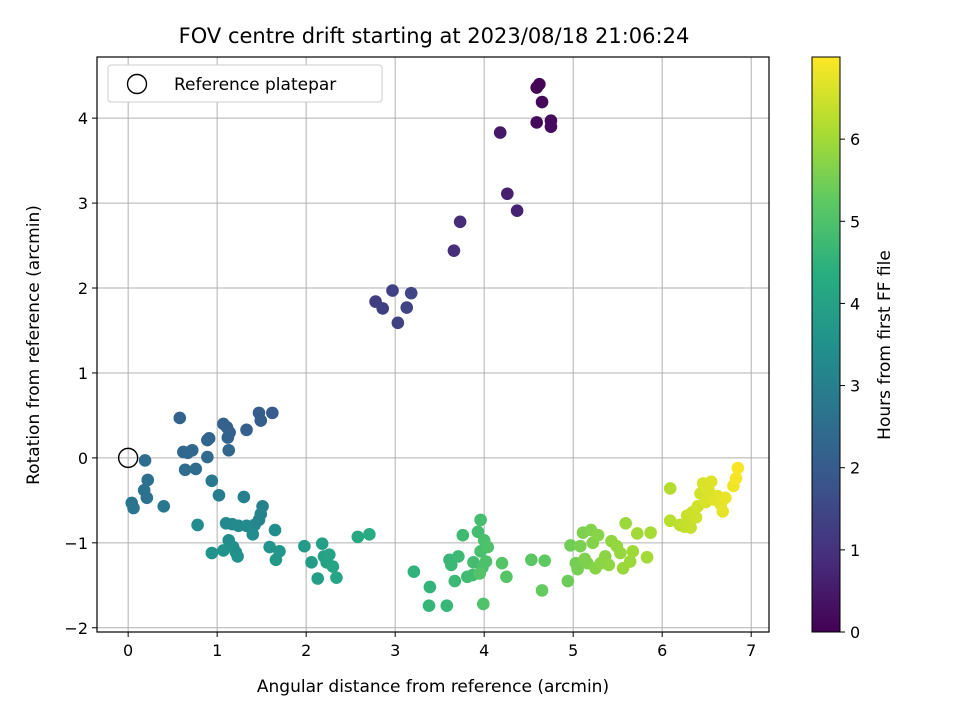 The width and height of the screenshot is (960, 720). Describe the element at coordinates (83, 203) in the screenshot. I see `y-tick-label: 3` at that location.